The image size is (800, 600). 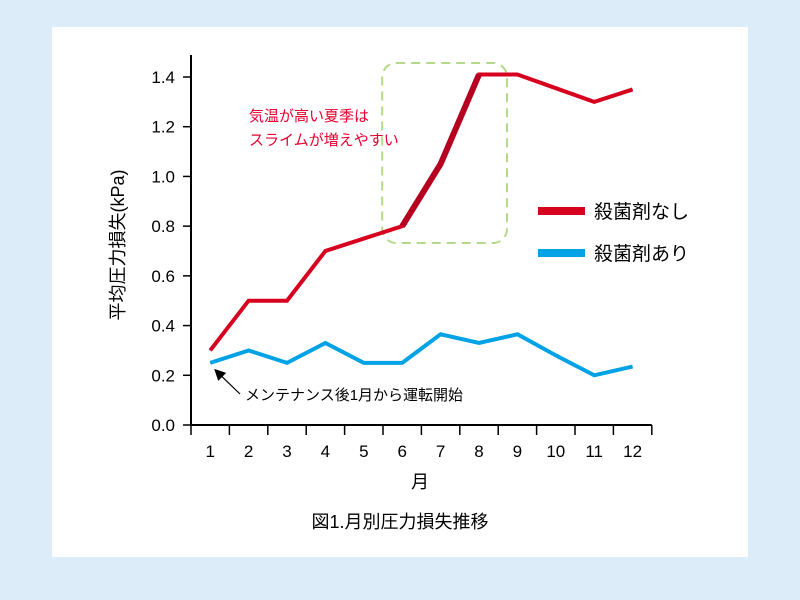 I want to click on x-tick-label: 1, so click(x=209, y=451).